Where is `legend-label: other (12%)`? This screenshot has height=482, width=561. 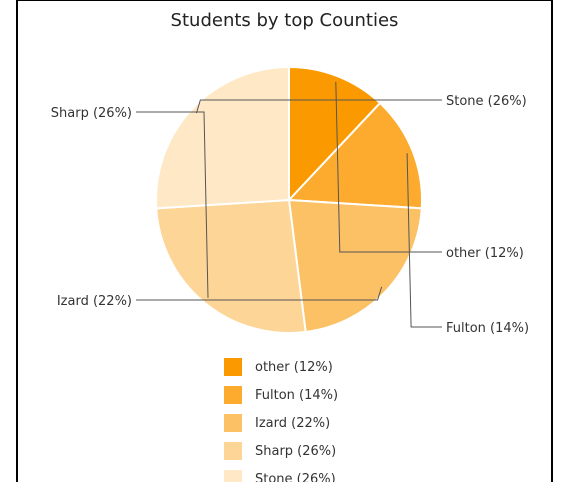
legend-label: other (12%) is located at coordinates (294, 367).